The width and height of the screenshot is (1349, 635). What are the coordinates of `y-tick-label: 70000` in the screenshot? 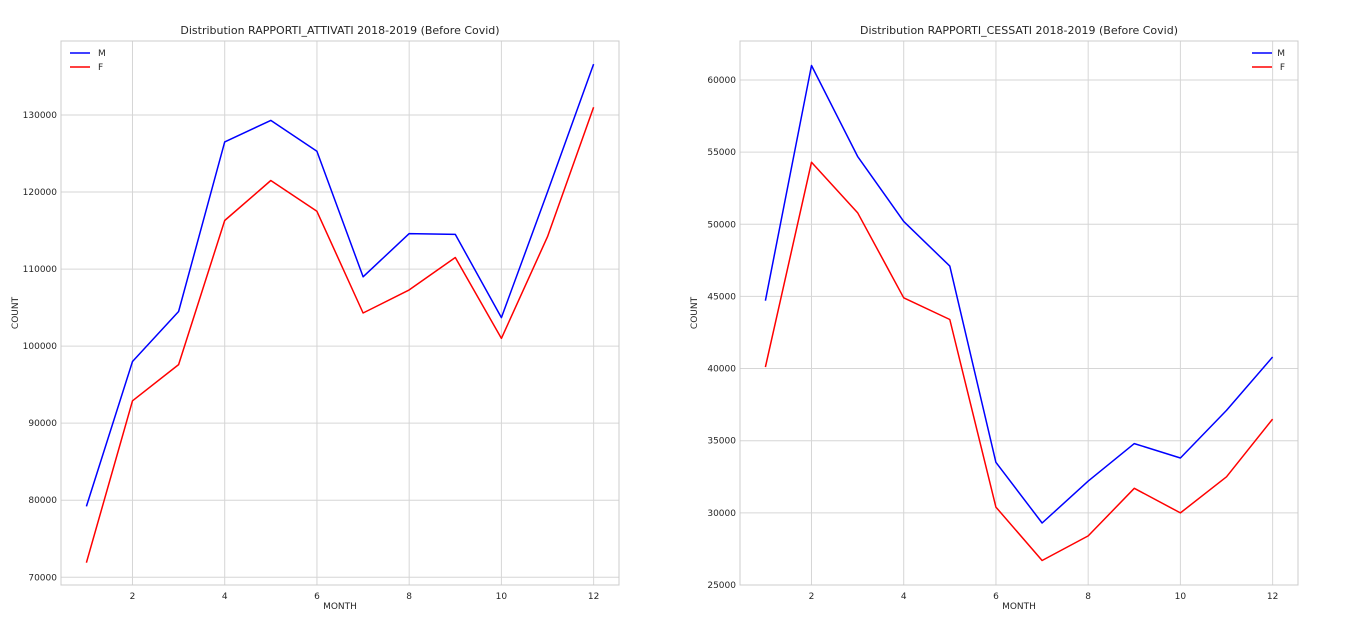 It's located at (42, 578).